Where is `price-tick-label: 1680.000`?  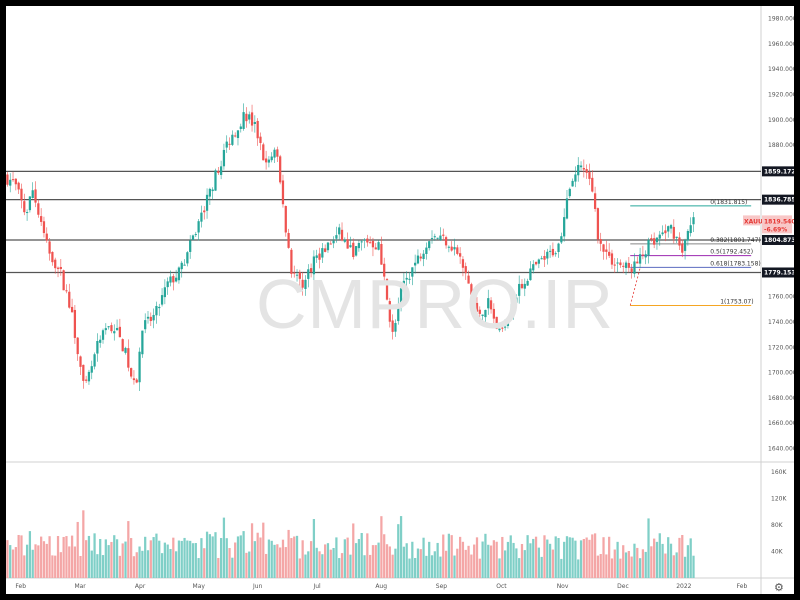 price-tick-label: 1680.000 is located at coordinates (781, 398).